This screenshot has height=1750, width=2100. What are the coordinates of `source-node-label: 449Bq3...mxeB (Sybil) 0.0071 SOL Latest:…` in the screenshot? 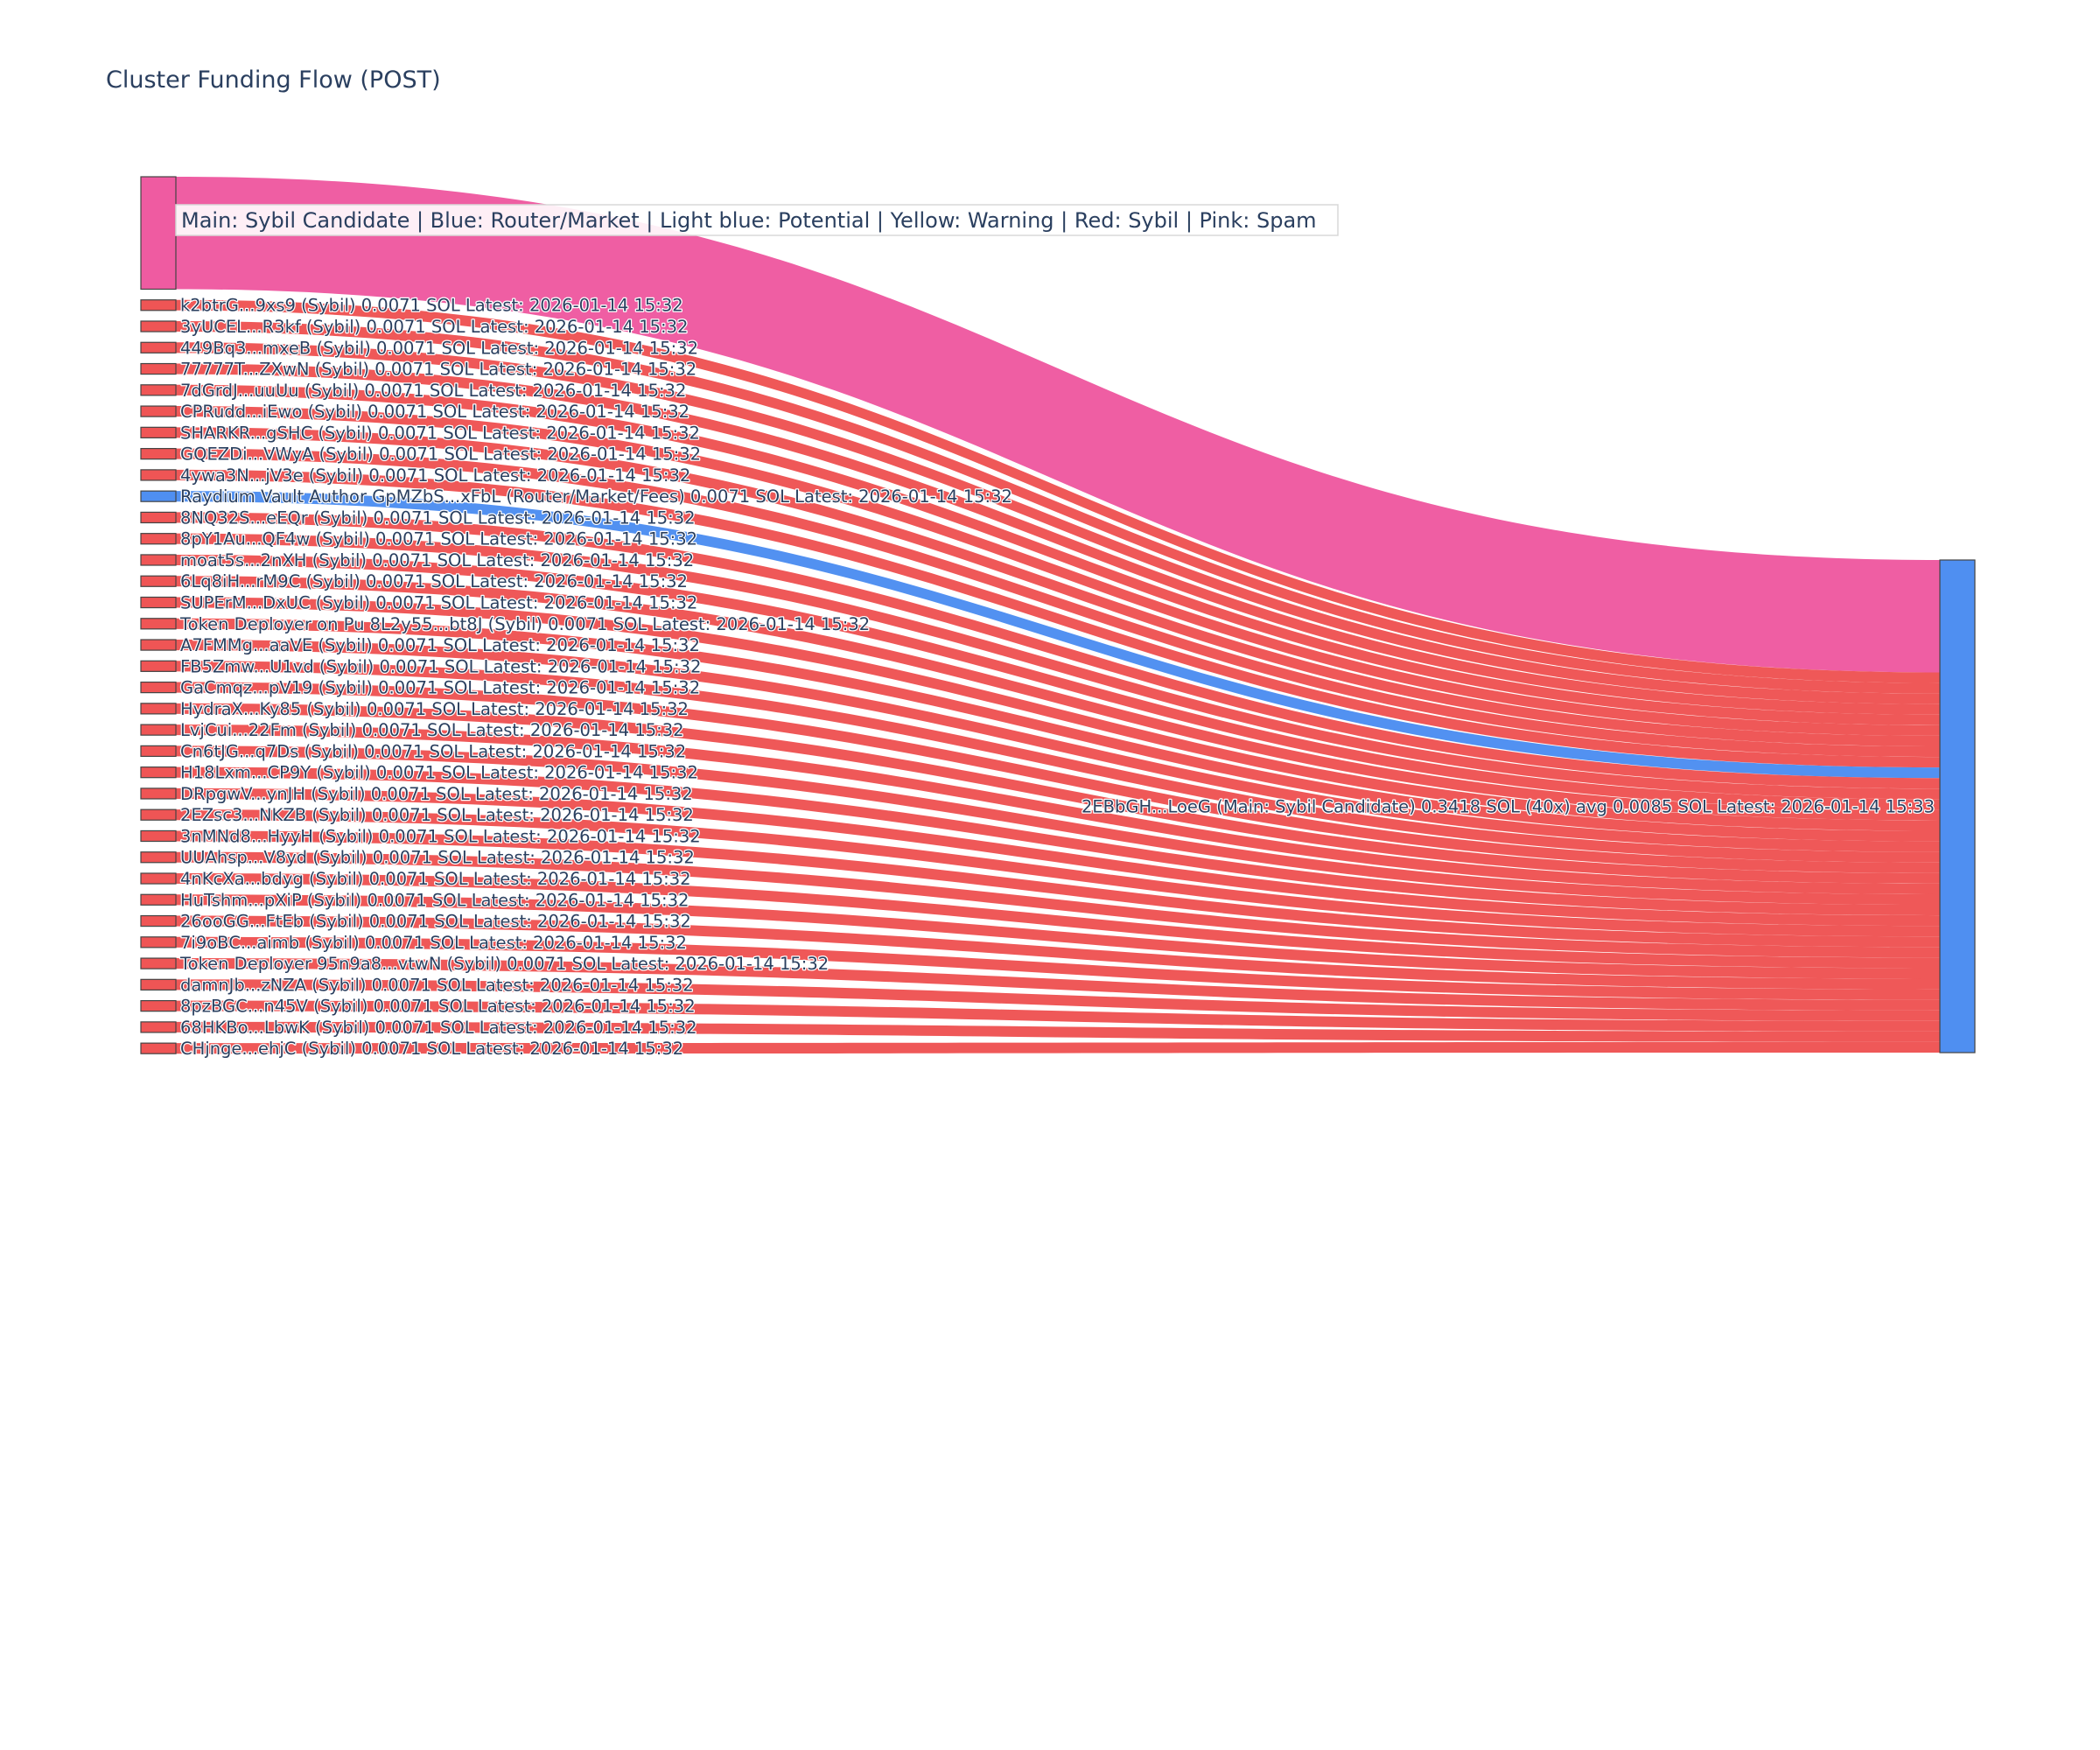 It's located at (439, 348).